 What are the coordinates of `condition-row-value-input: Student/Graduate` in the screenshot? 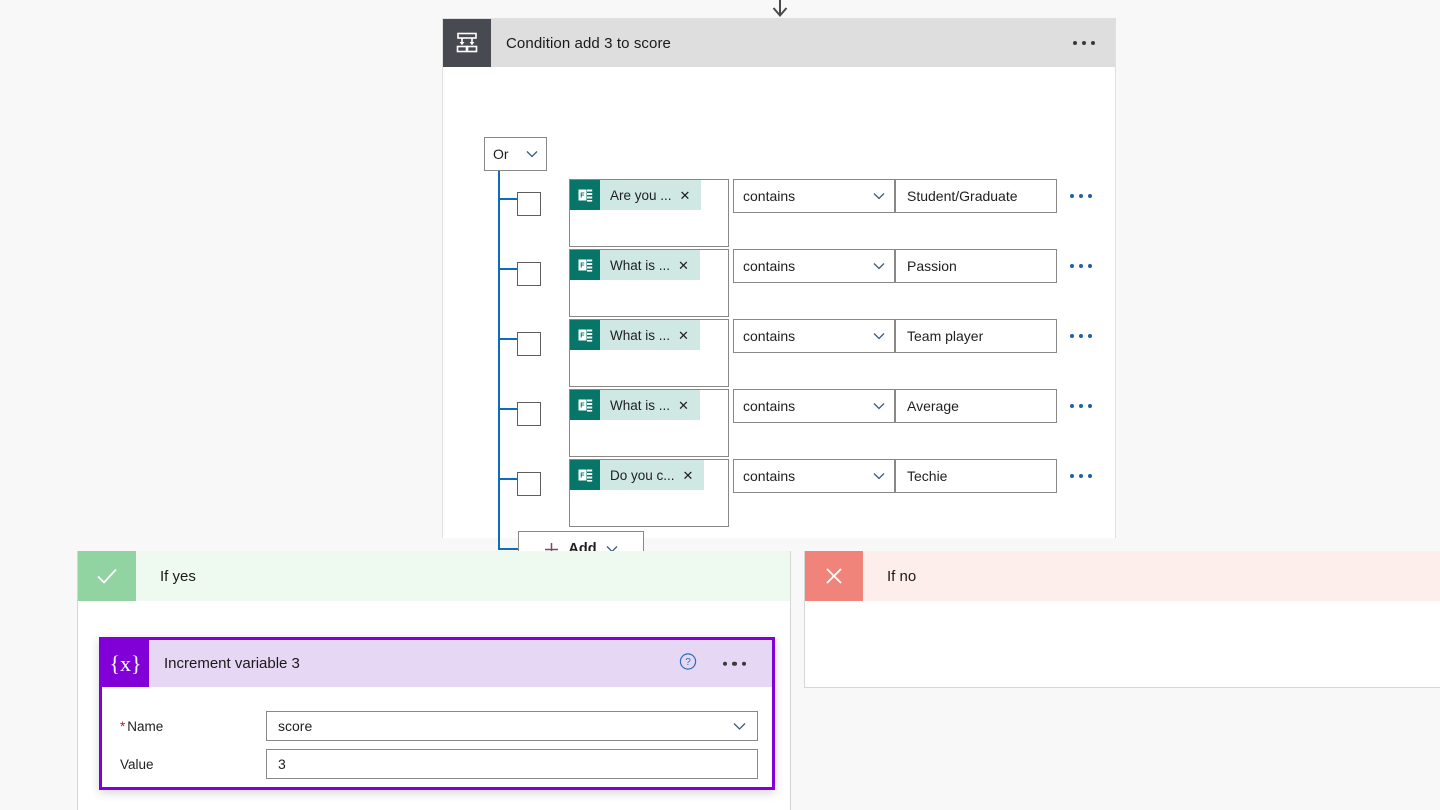 It's located at (976, 196).